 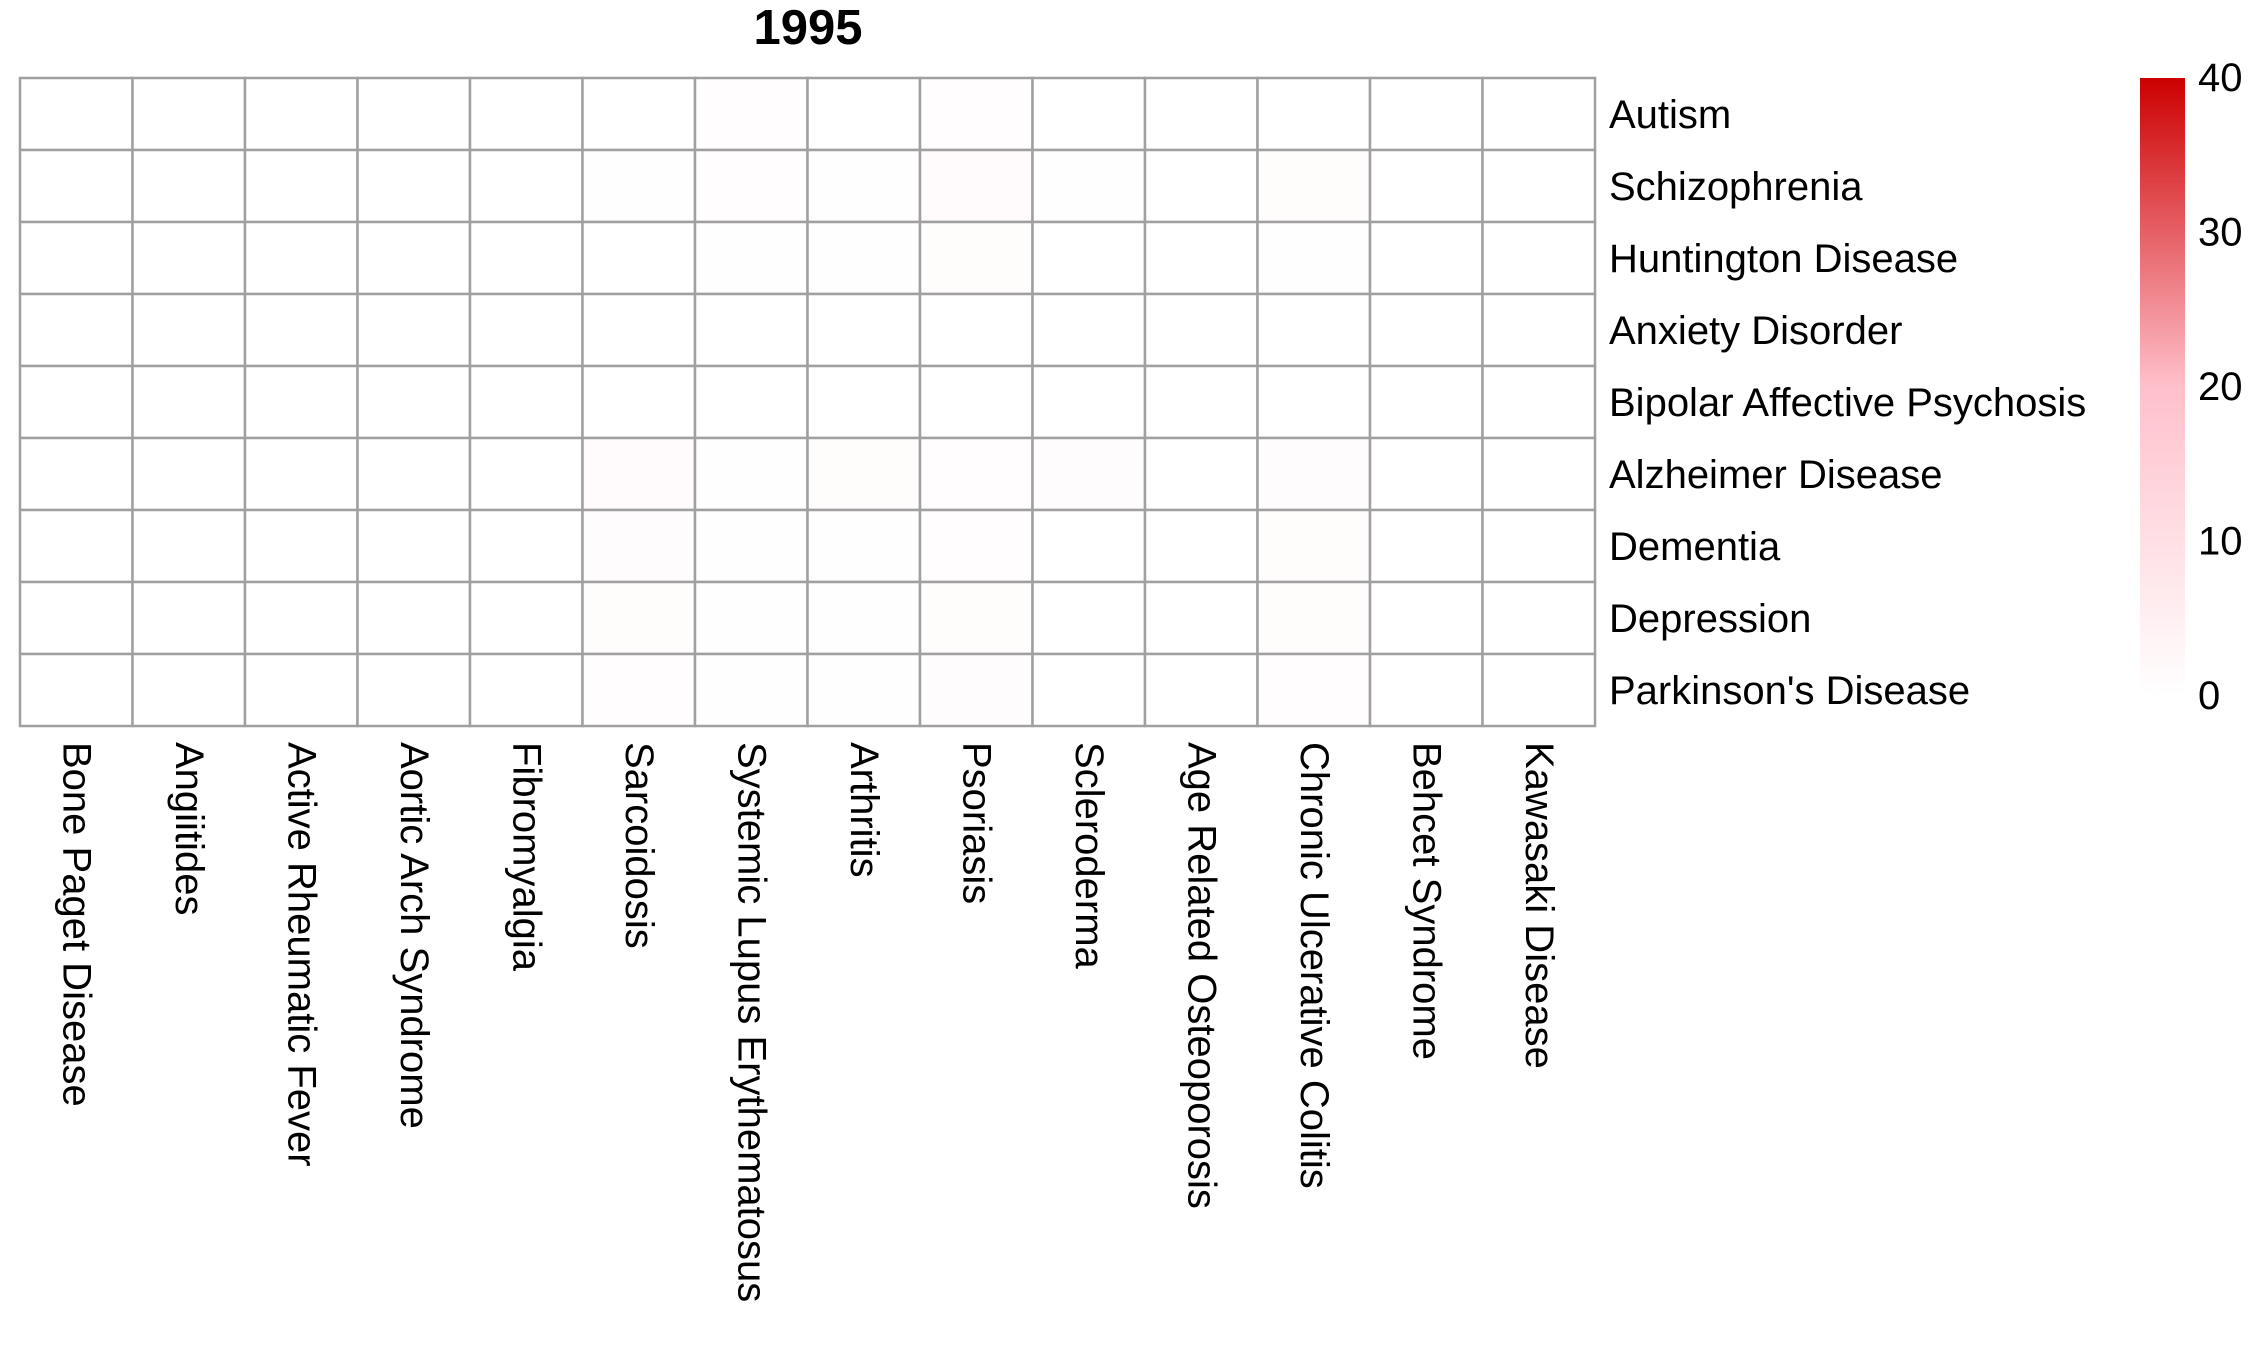 I want to click on column-label: Age Related Osteoporosis, so click(x=1201, y=975).